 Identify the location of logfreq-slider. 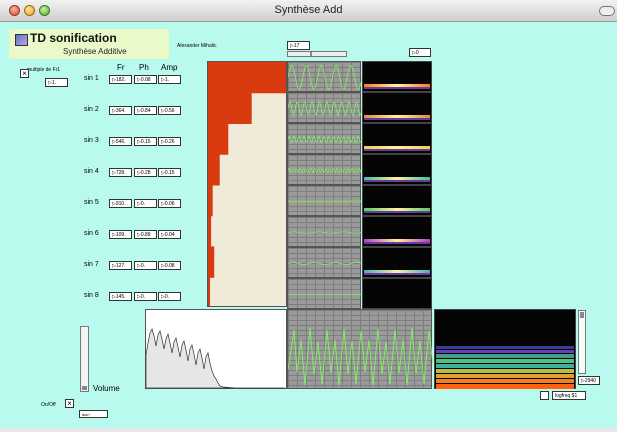
(582, 342).